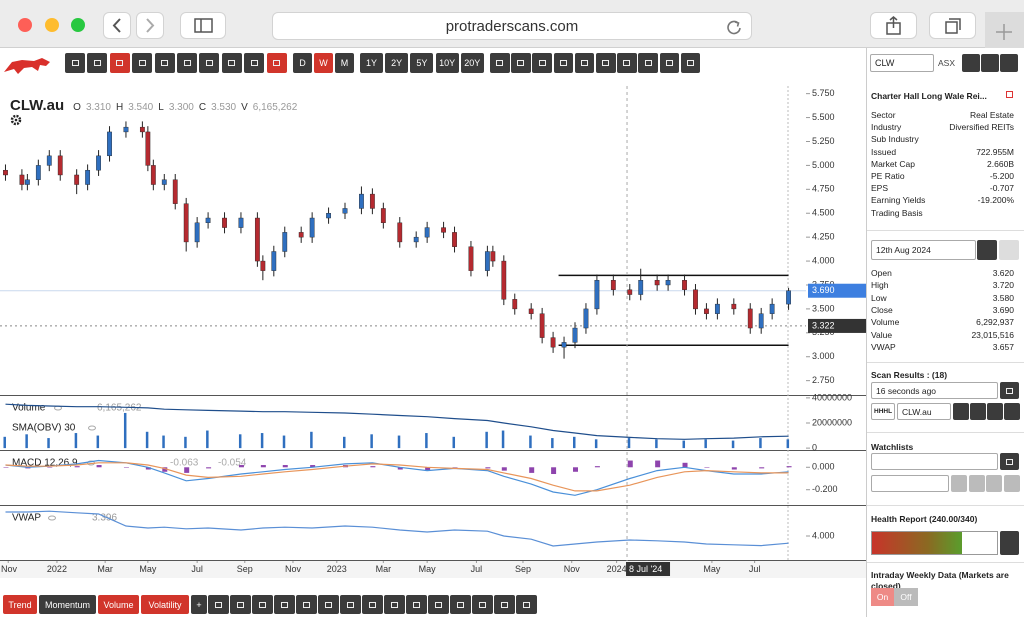 This screenshot has height=617, width=1024. I want to click on forward-button, so click(150, 25).